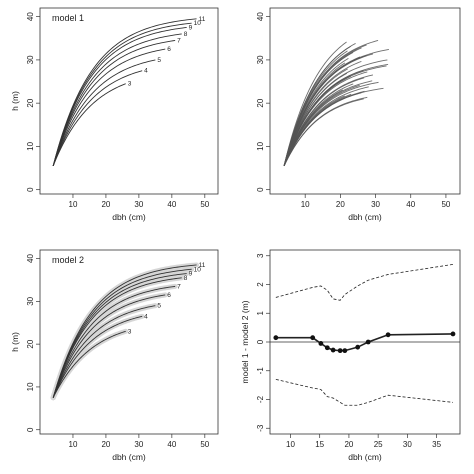 The width and height of the screenshot is (474, 474). Describe the element at coordinates (68, 18) in the screenshot. I see `panel-title: model 1` at that location.